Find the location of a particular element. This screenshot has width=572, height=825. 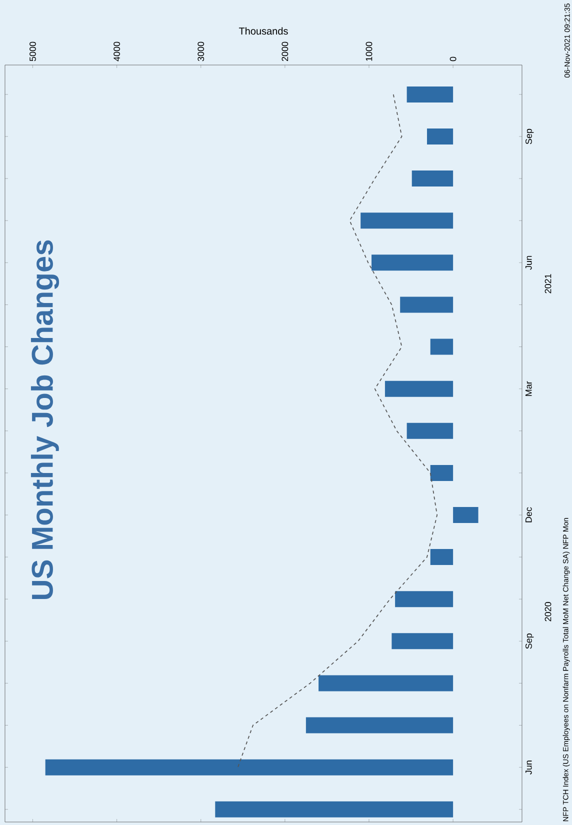

y-tick-label: Dec is located at coordinates (529, 514).